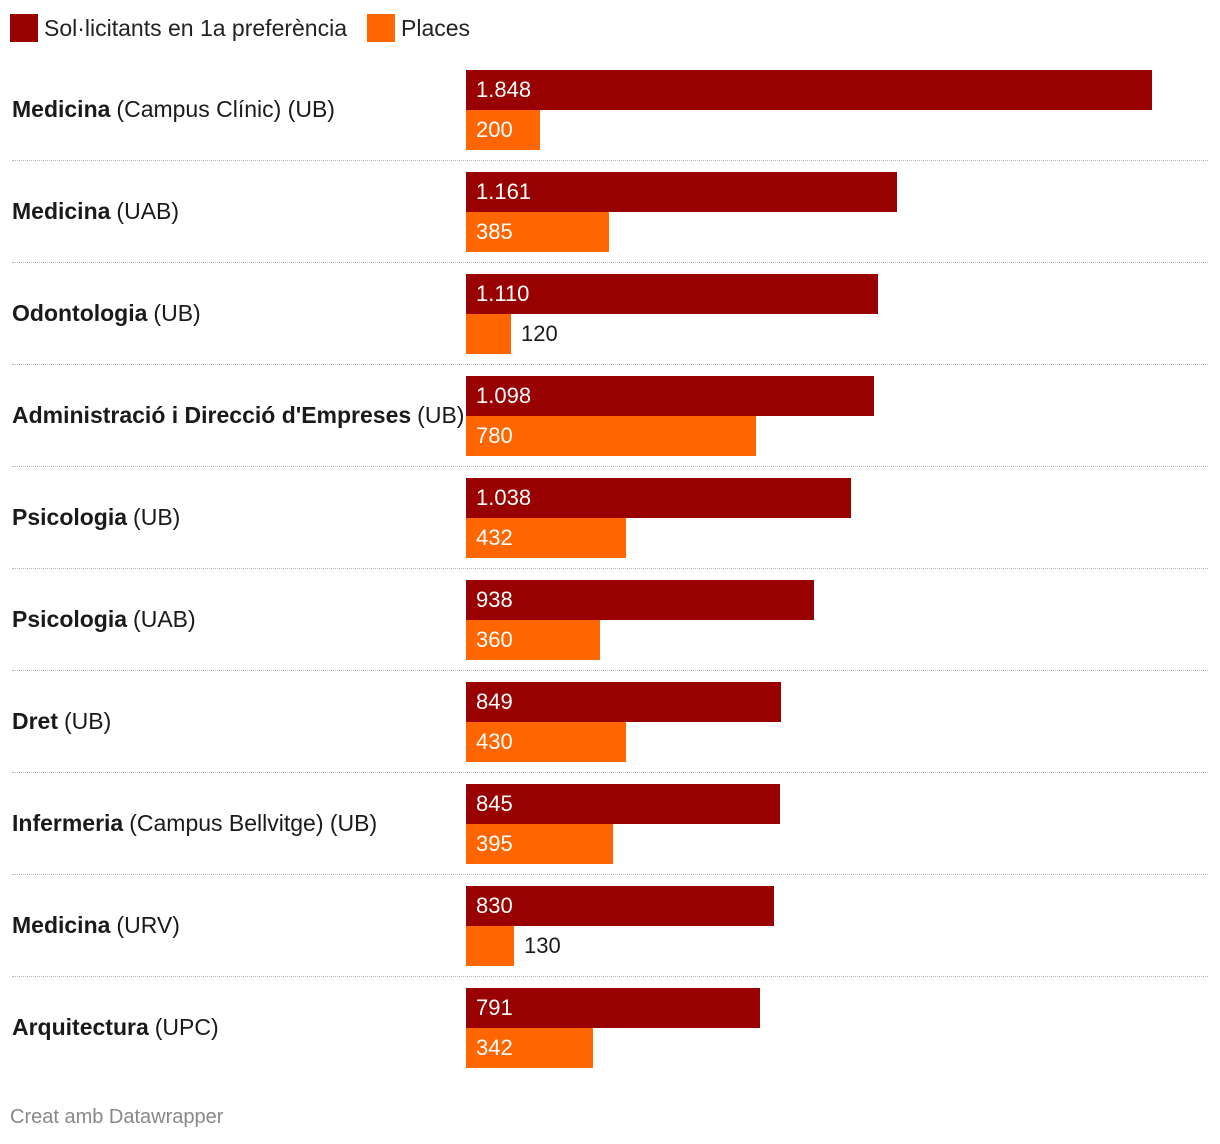  I want to click on value-label-places: 342, so click(494, 1047).